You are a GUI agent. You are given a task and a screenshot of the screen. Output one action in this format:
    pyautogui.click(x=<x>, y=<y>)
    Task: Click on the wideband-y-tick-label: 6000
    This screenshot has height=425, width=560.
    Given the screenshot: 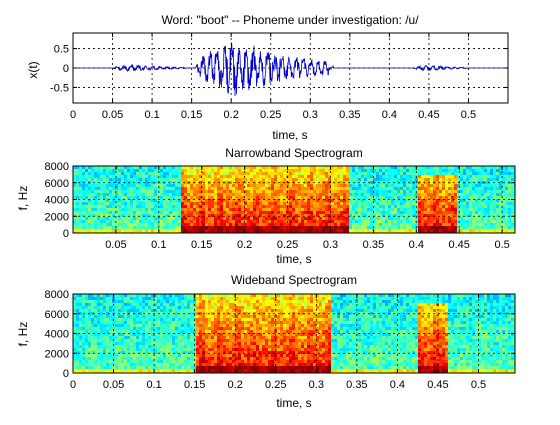 What is the action you would take?
    pyautogui.click(x=57, y=315)
    